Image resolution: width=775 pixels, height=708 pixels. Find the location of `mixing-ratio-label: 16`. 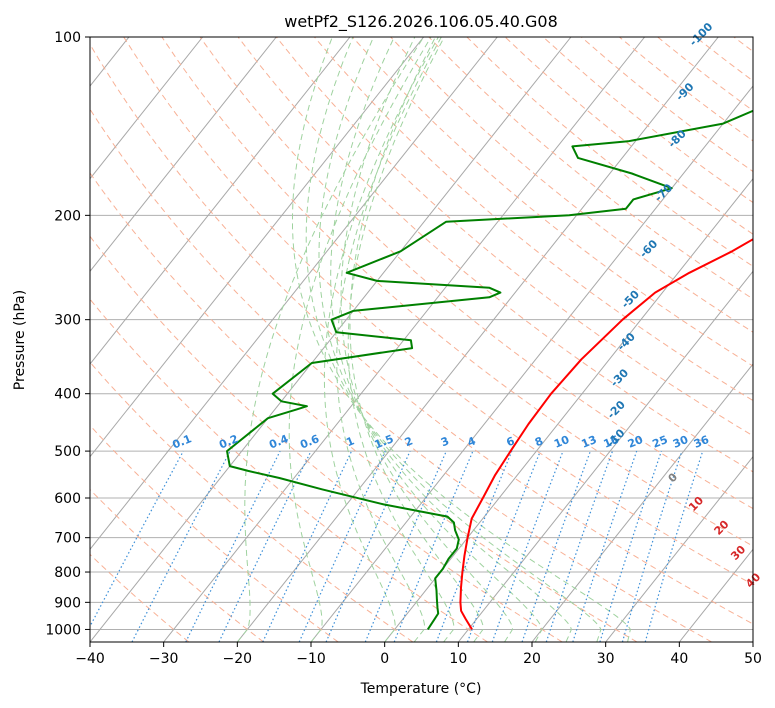

mixing-ratio-label: 16 is located at coordinates (611, 442).